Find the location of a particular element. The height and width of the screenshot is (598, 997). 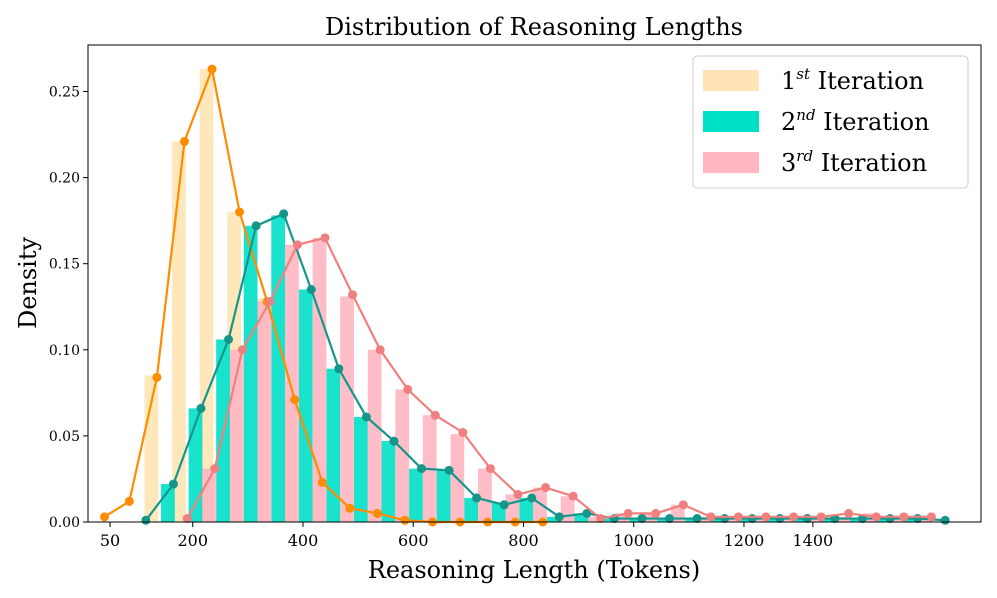

chart-title: Distribution of Reasoning Lengths is located at coordinates (534, 27).